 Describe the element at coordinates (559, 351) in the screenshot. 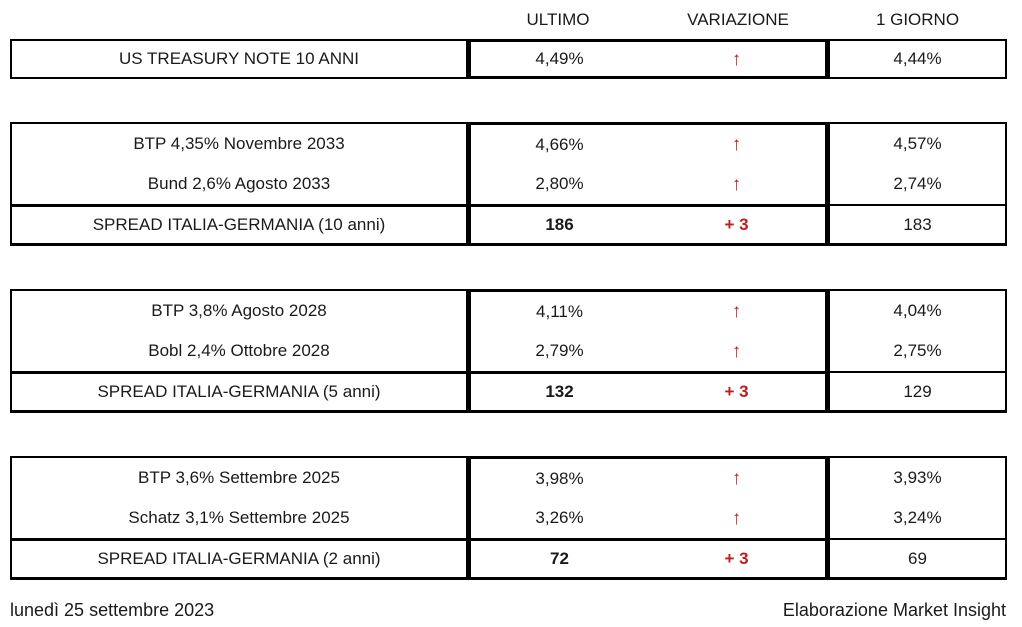

I see `bond-ultimo-value: 2,79%` at that location.